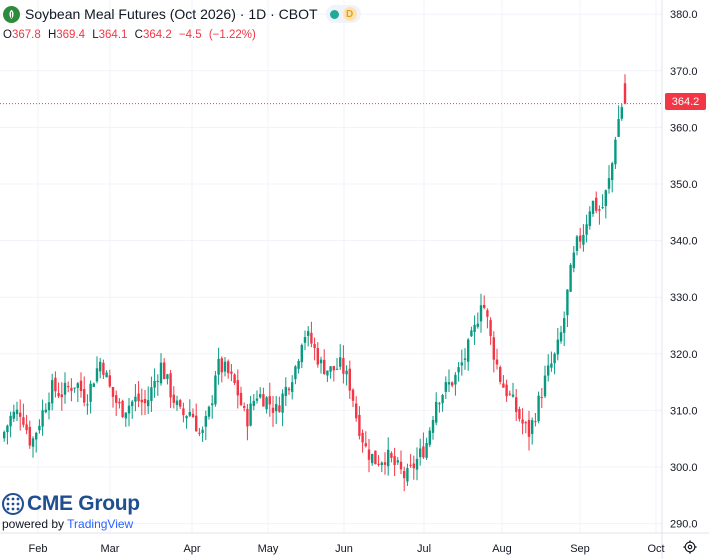  What do you see at coordinates (26, 35) in the screenshot?
I see `open-value: 367.8` at bounding box center [26, 35].